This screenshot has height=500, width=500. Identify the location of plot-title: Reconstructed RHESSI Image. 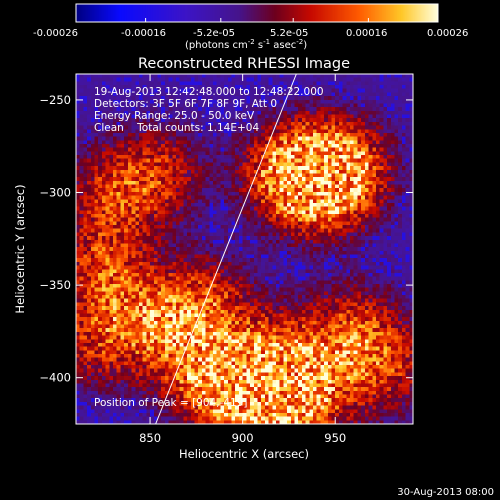
(244, 64).